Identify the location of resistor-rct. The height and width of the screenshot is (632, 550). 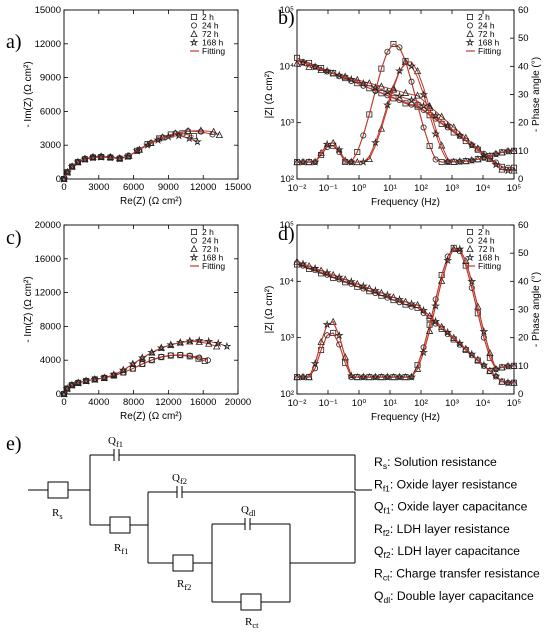
(251, 602).